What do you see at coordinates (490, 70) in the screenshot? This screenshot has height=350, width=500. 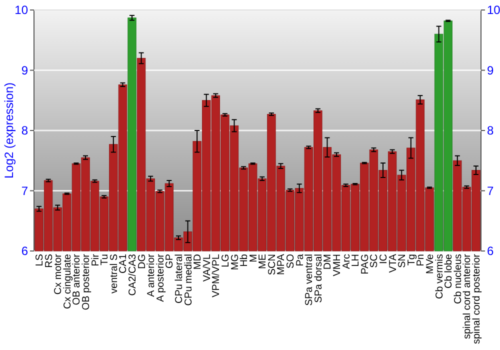 I see `y2-tick-label: 9` at bounding box center [490, 70].